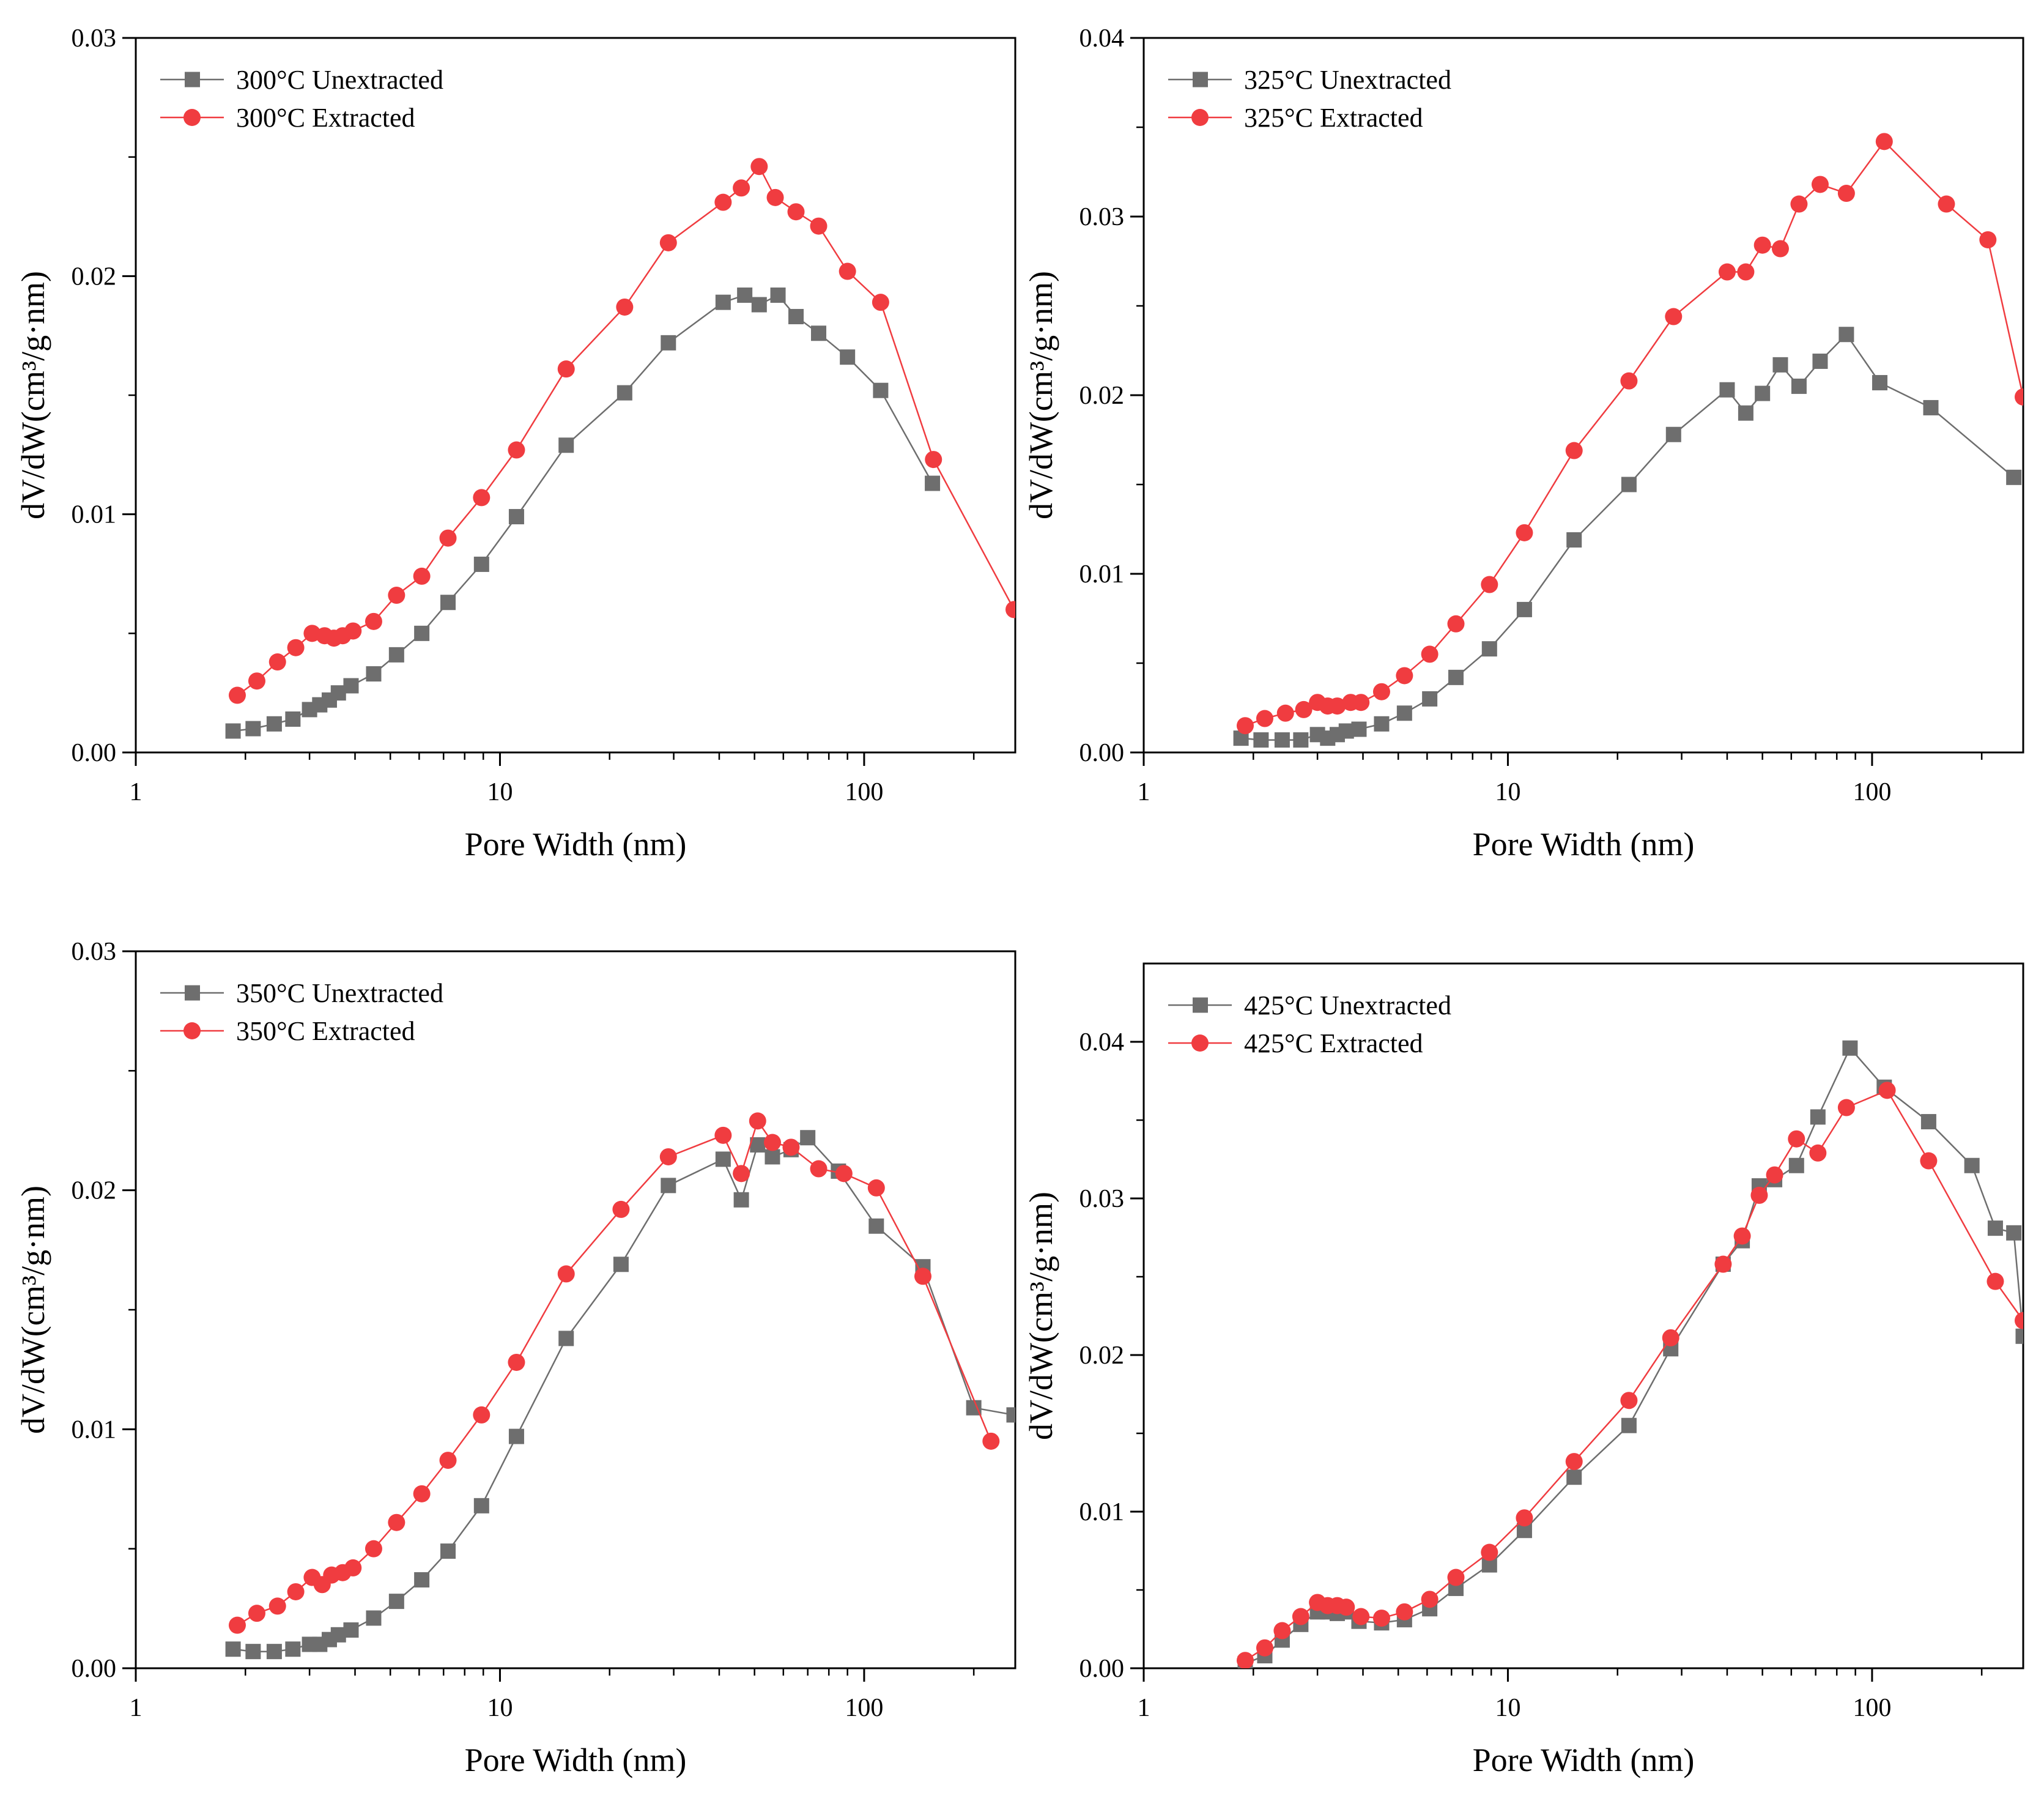 Image resolution: width=2044 pixels, height=1801 pixels. Describe the element at coordinates (325, 118) in the screenshot. I see `legend-label: 300°C Extracted` at that location.